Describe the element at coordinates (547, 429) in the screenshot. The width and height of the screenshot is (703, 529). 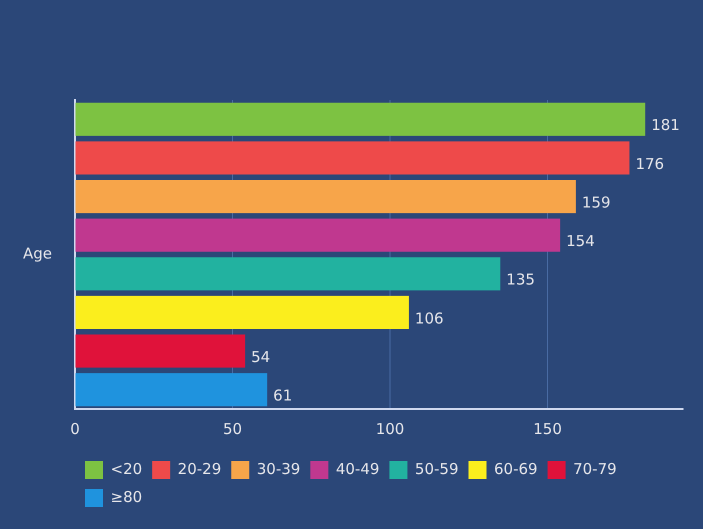
I see `x-tick-label: 150` at that location.